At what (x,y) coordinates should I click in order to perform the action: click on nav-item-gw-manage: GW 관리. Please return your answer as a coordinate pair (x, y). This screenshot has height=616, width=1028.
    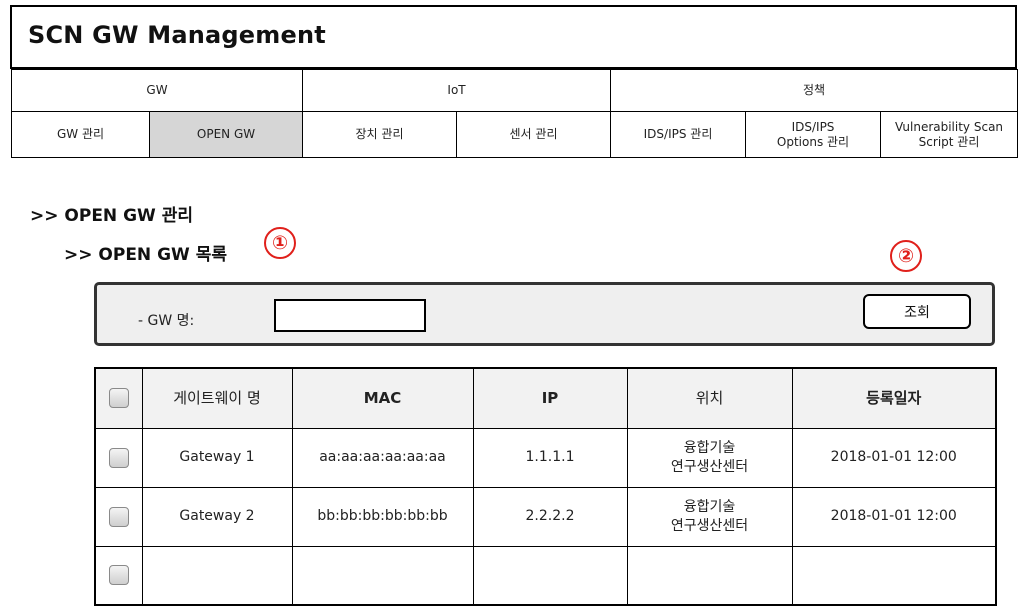
    Looking at the image, I should click on (80, 134).